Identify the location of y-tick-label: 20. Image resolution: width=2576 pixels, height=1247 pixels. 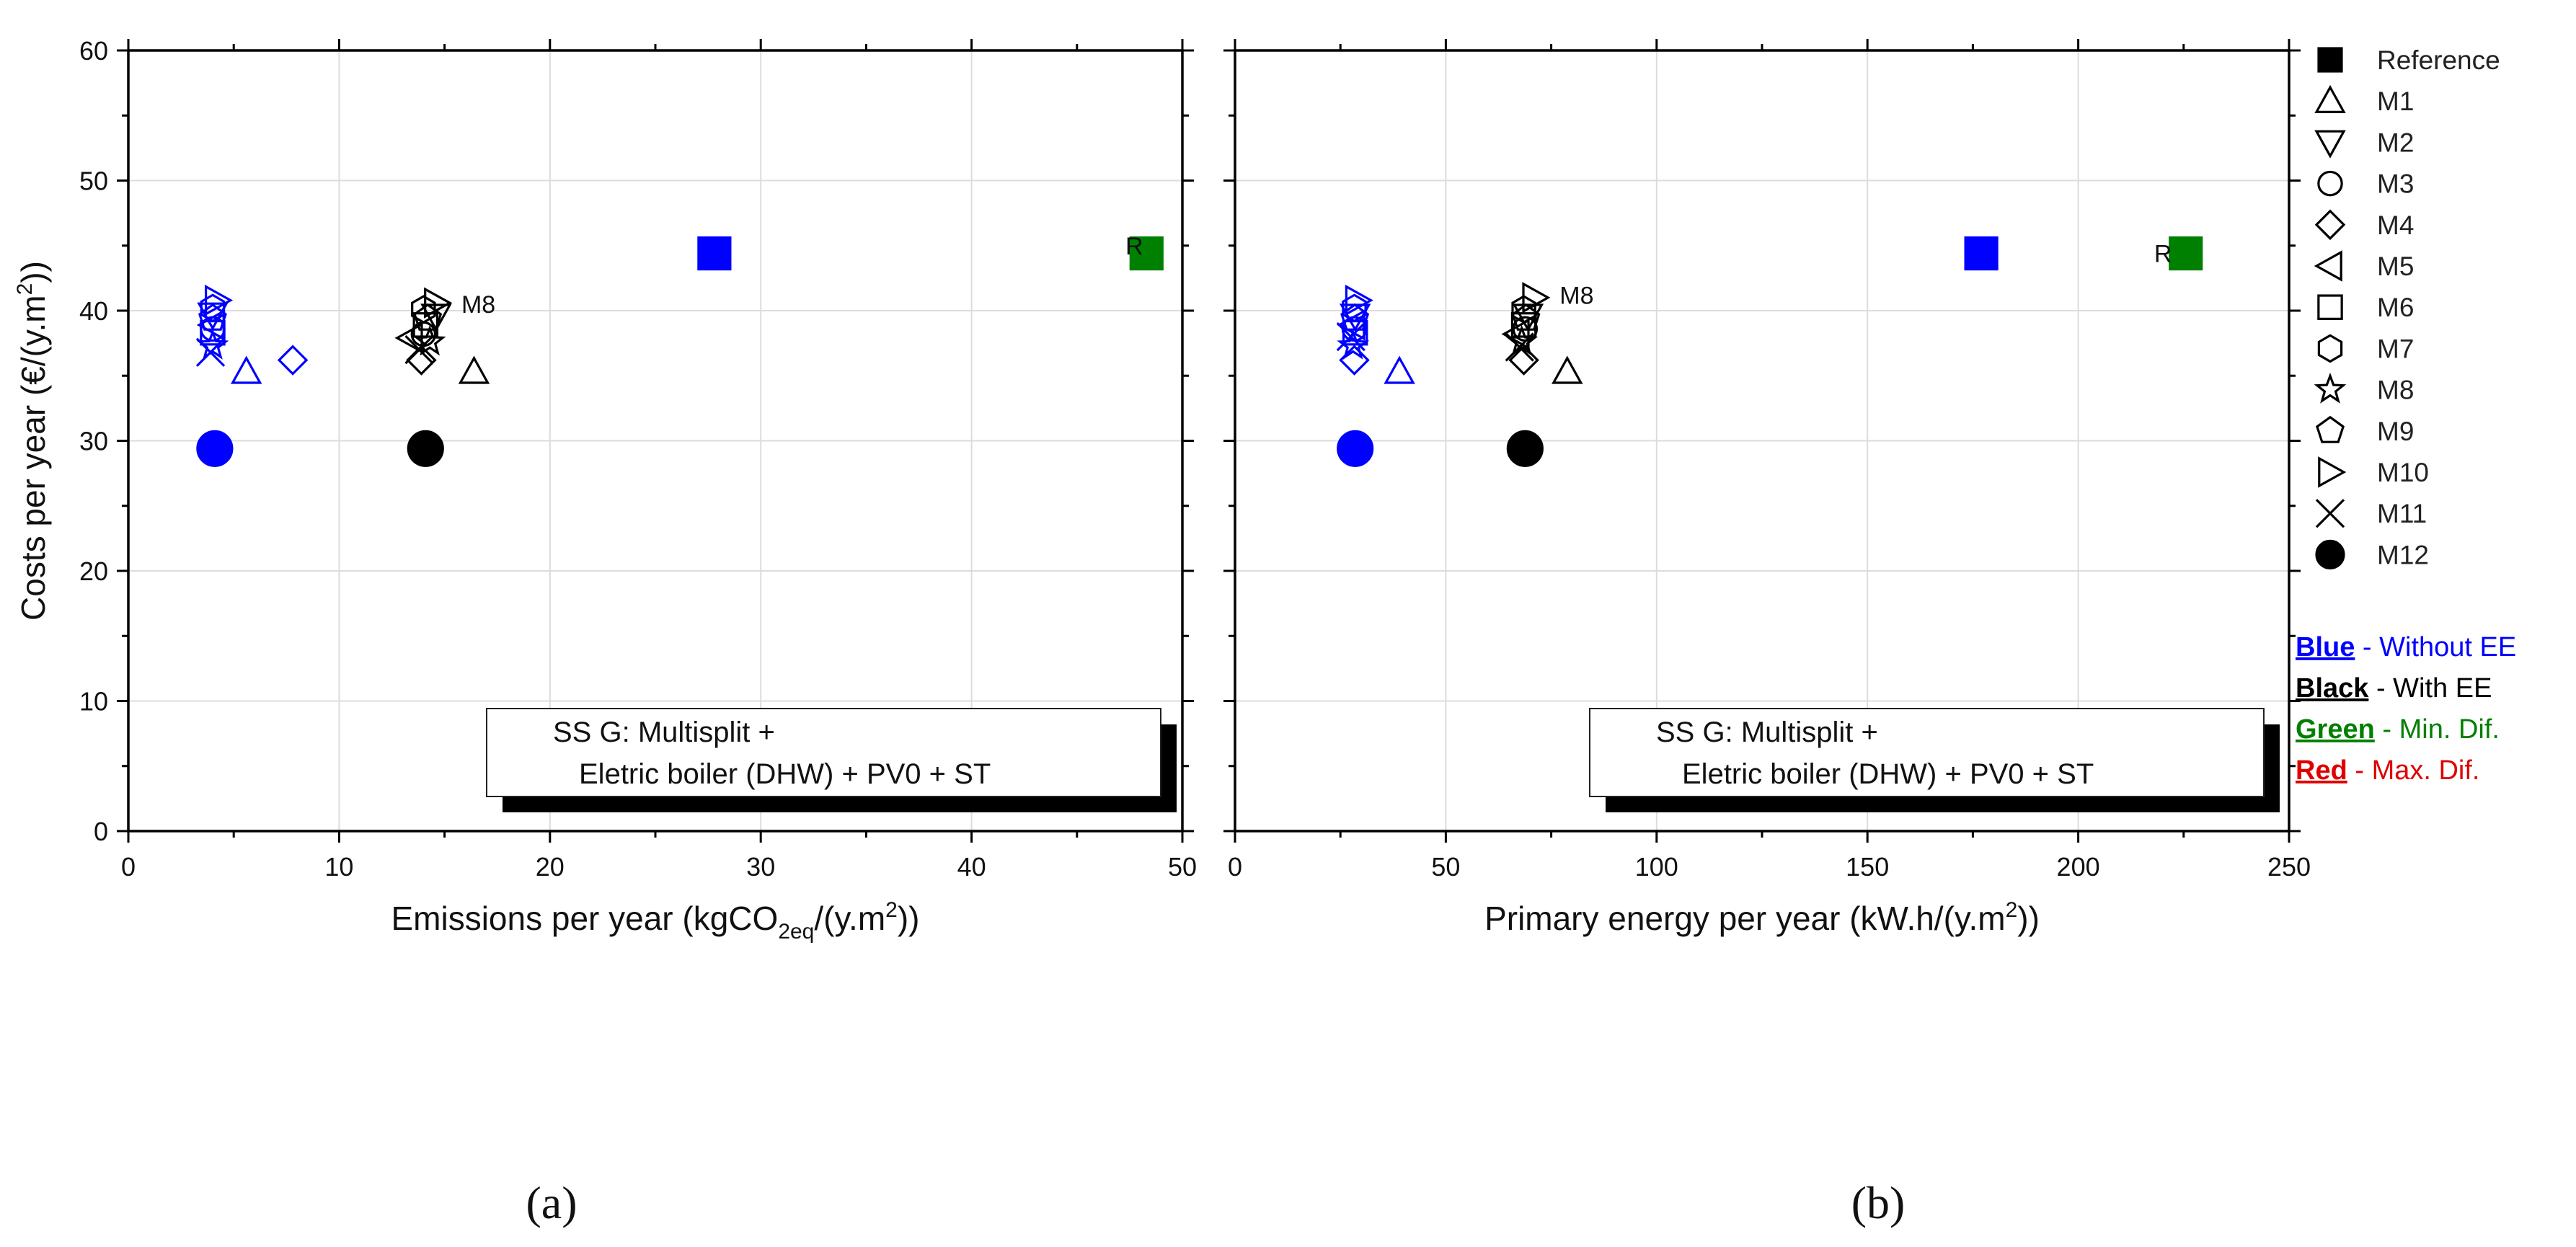
(93, 571).